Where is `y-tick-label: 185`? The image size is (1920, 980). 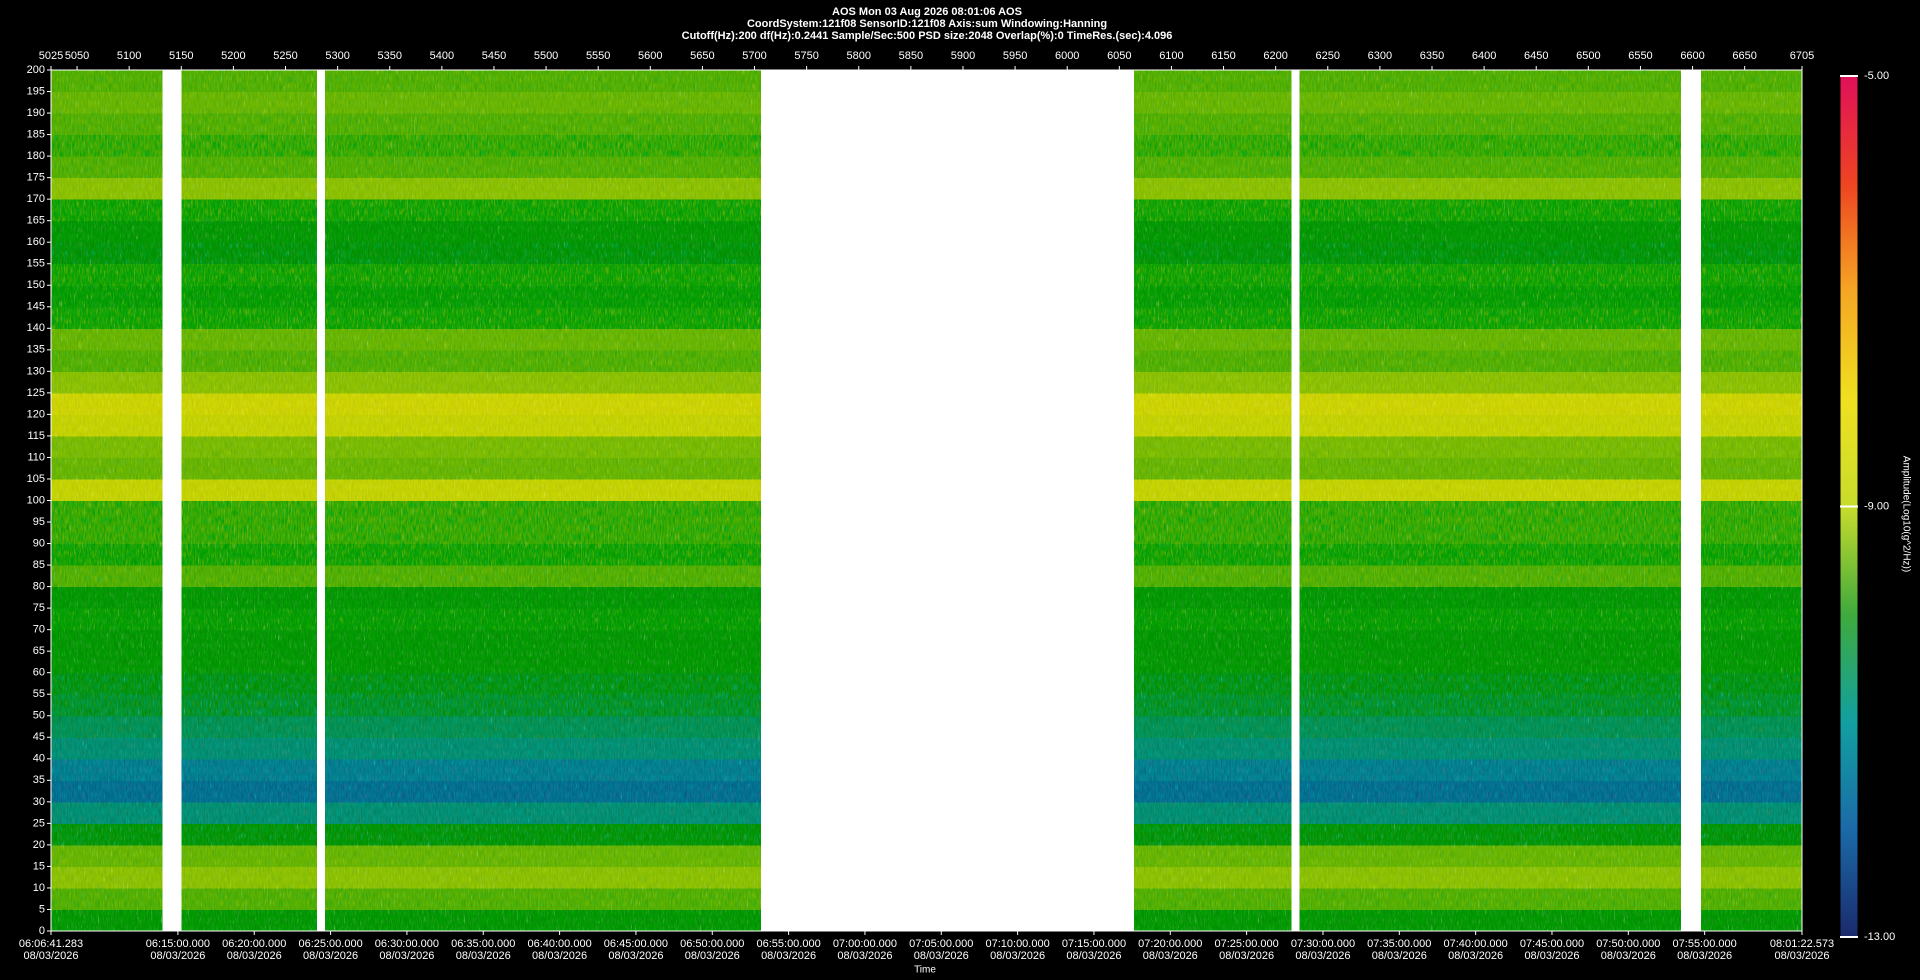 y-tick-label: 185 is located at coordinates (36, 134).